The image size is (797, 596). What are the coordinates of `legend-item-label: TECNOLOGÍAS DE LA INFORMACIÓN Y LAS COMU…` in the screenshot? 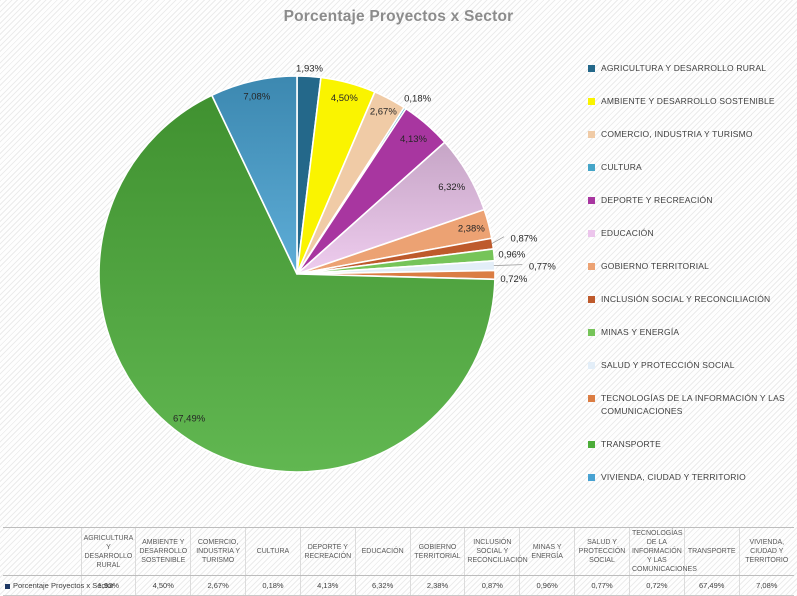 It's located at (693, 404).